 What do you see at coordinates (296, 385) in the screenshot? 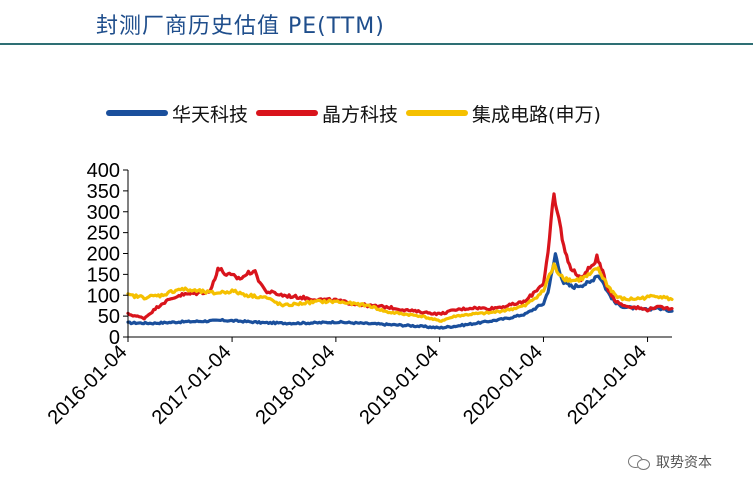
I see `x-tick-label-2: 2018-01-04` at bounding box center [296, 385].